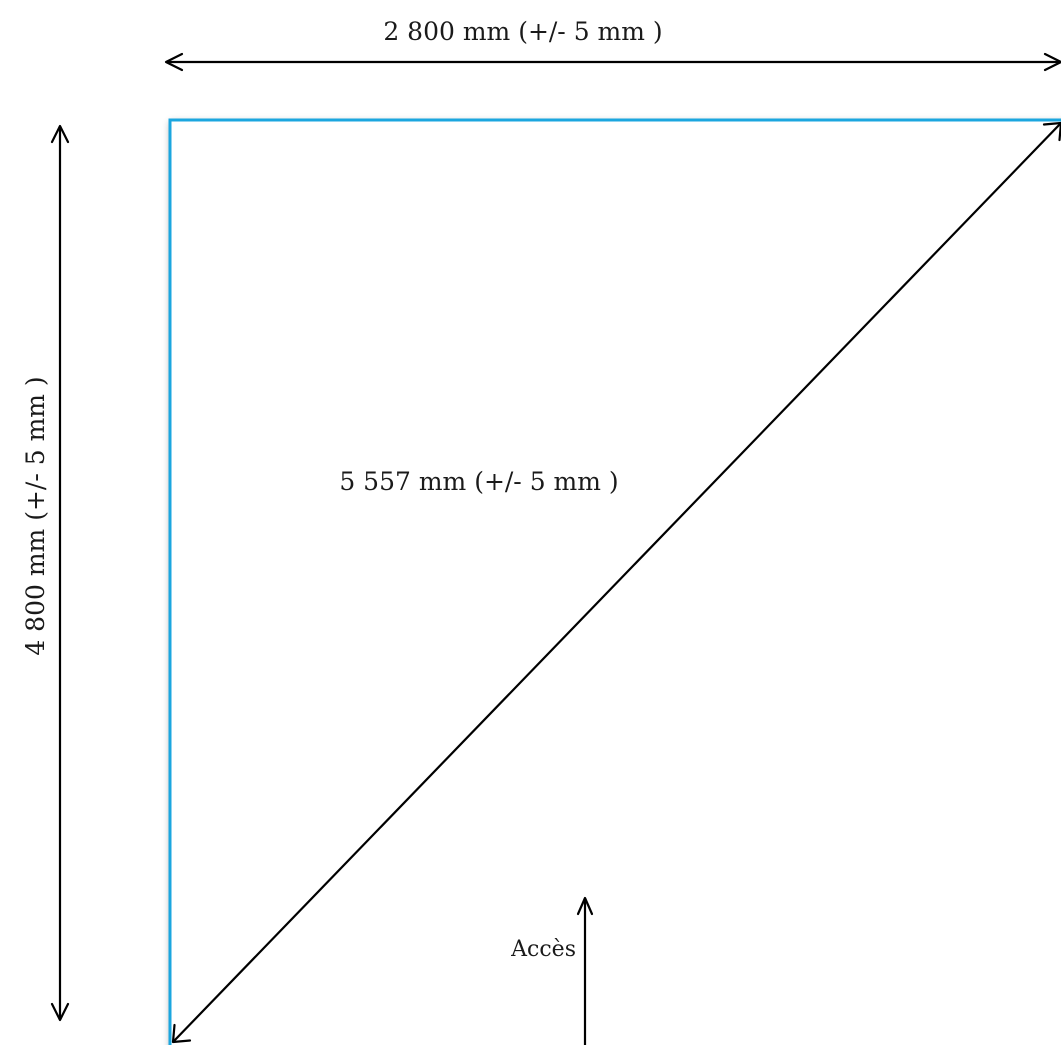  Describe the element at coordinates (585, 970) in the screenshot. I see `access-arrow` at that location.